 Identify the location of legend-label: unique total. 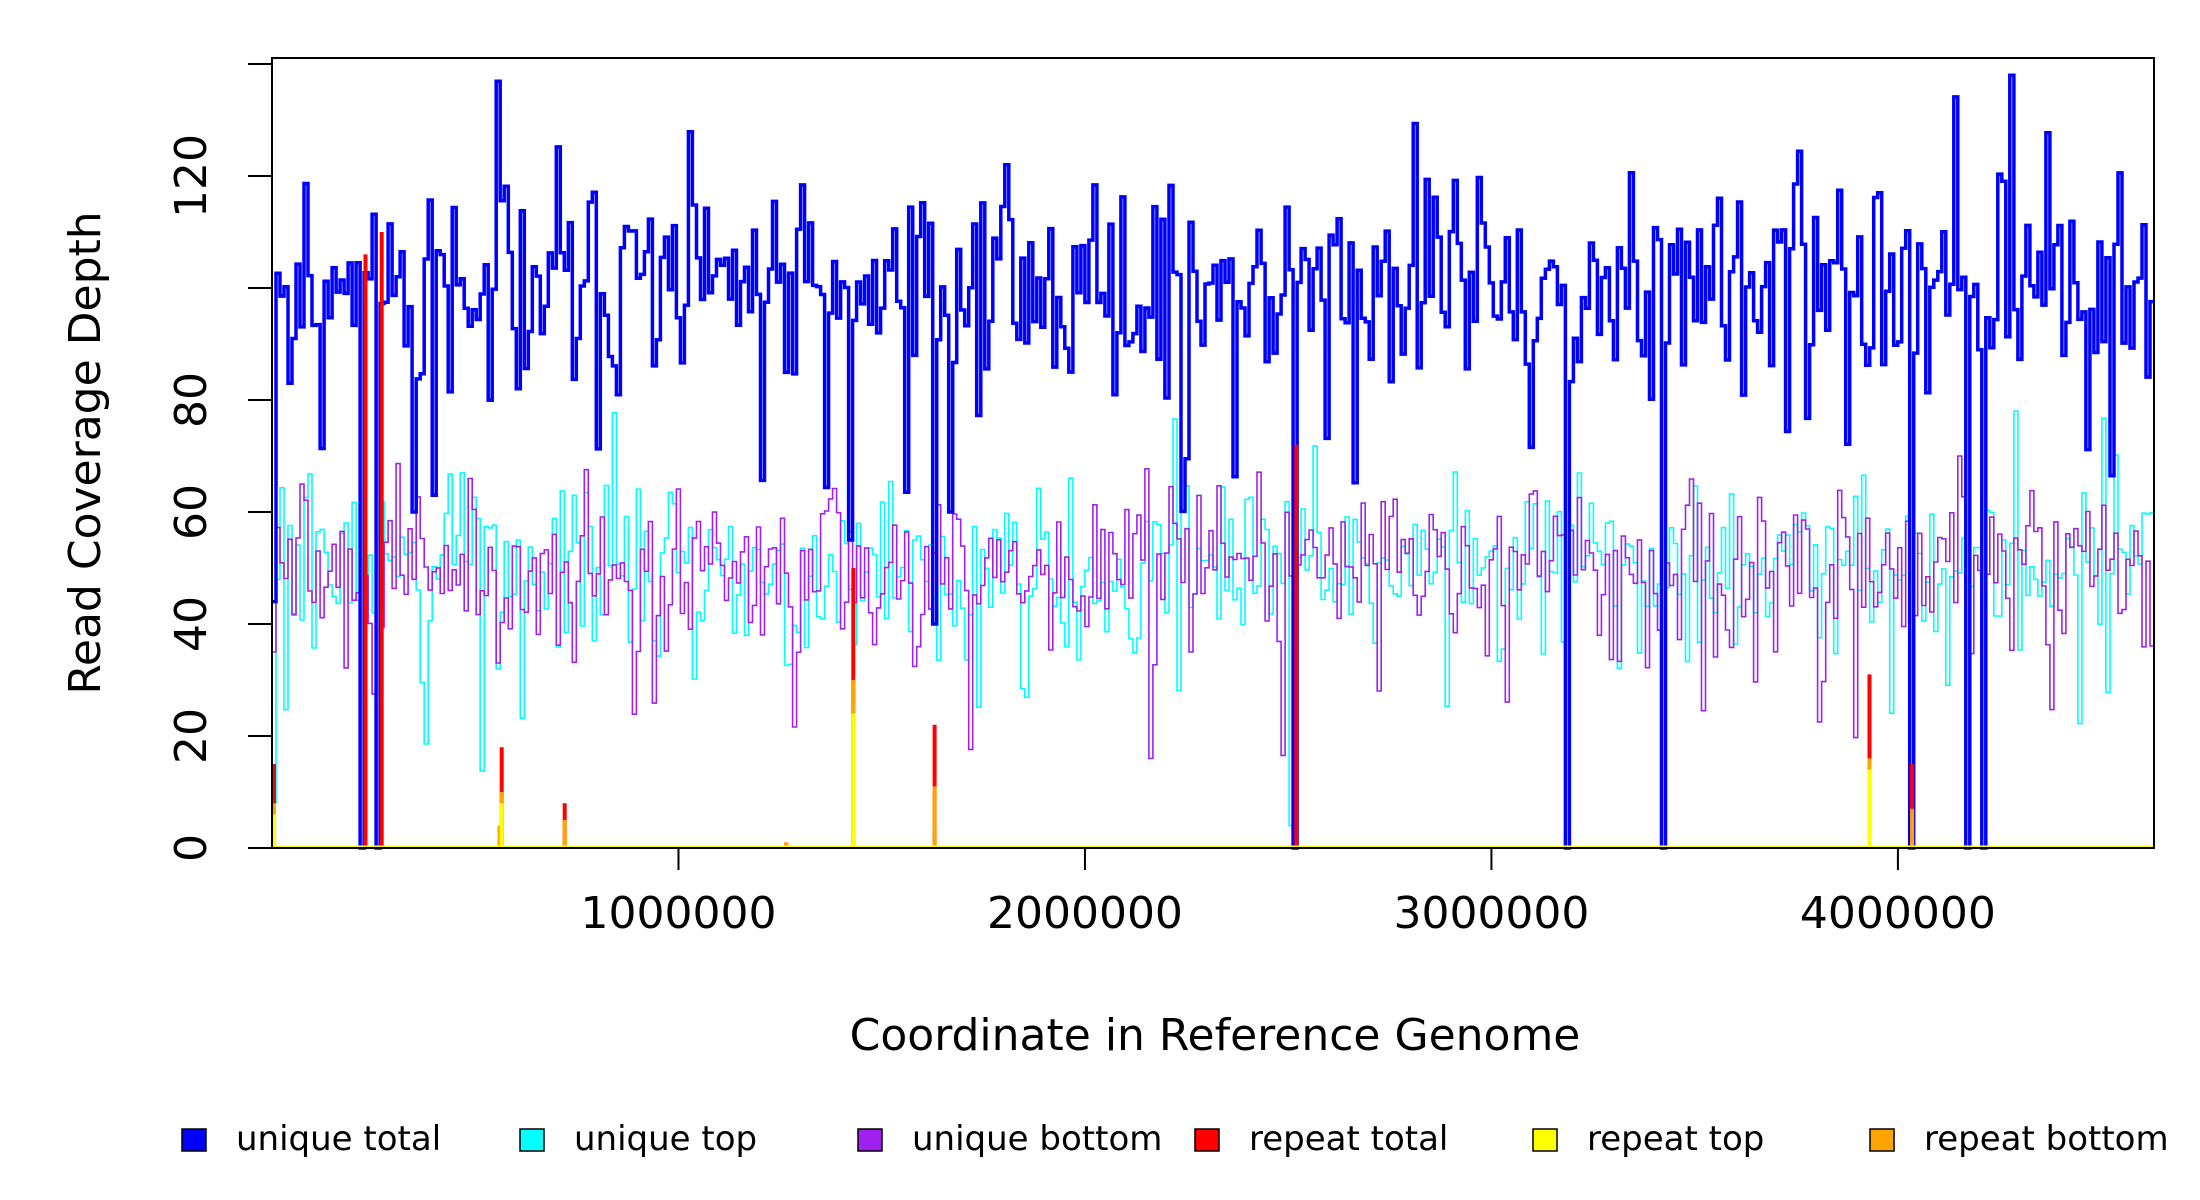
(338, 1139).